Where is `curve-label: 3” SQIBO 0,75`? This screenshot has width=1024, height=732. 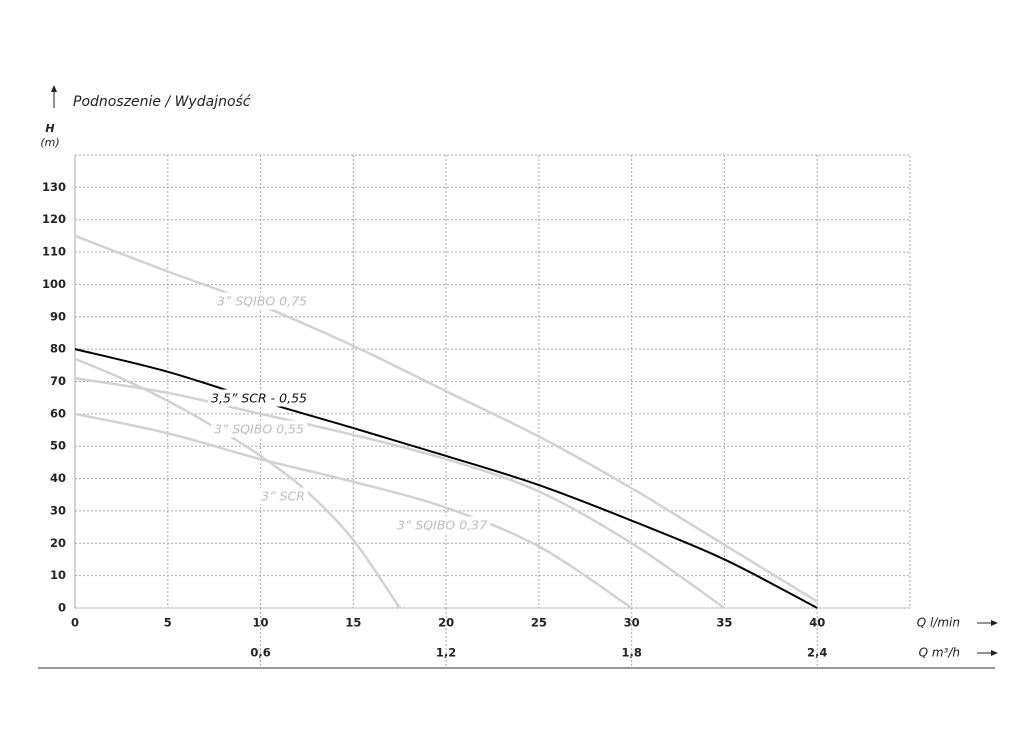 curve-label: 3” SQIBO 0,75 is located at coordinates (262, 301).